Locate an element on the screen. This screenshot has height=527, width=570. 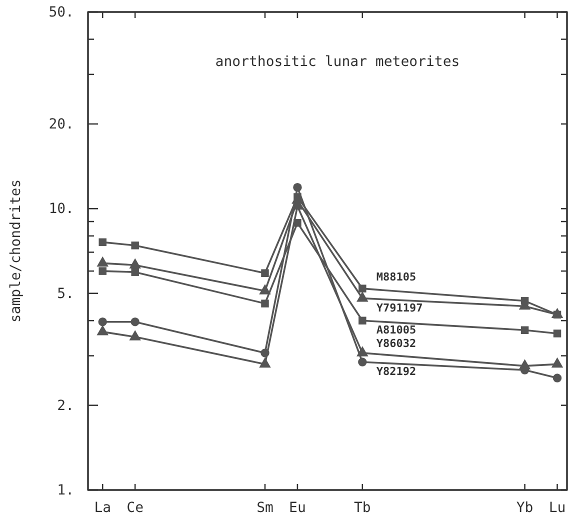
x-tick-label: La is located at coordinates (103, 508).